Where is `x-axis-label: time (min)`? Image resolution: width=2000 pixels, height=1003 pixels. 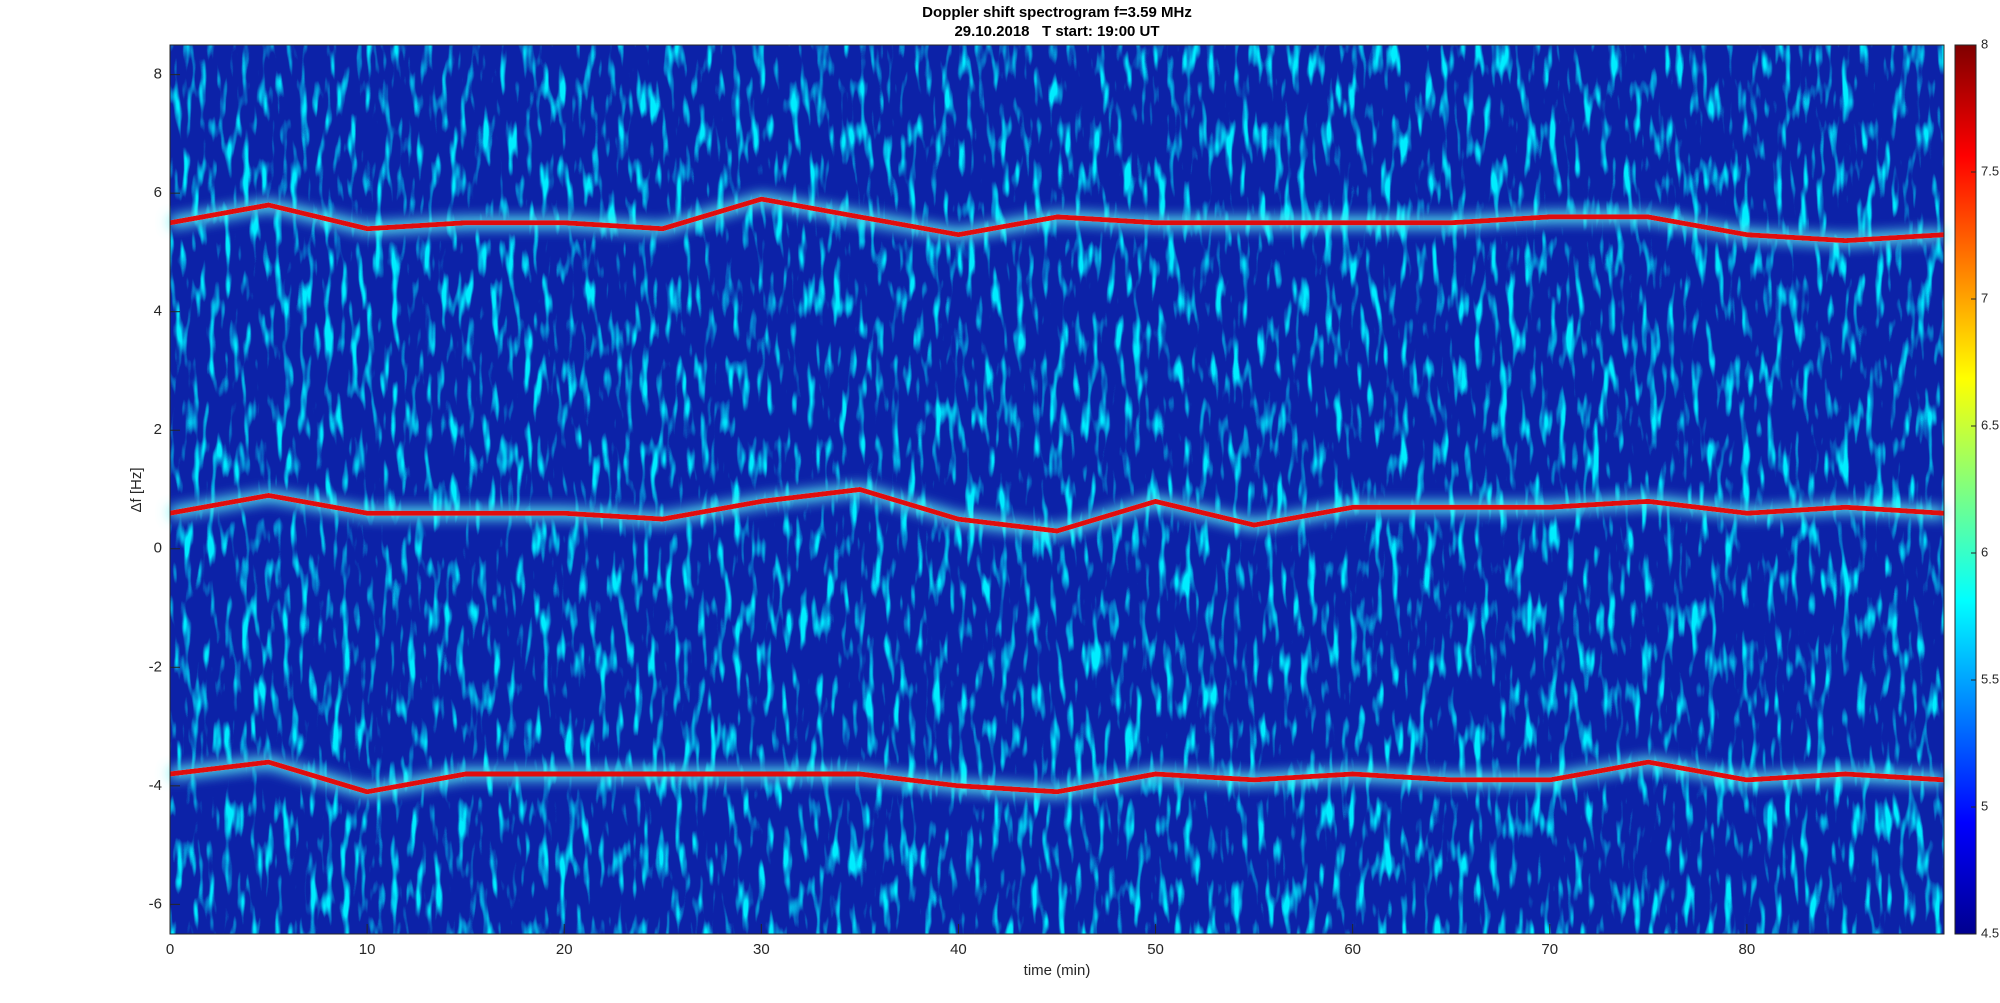
x-axis-label: time (min) is located at coordinates (1057, 970).